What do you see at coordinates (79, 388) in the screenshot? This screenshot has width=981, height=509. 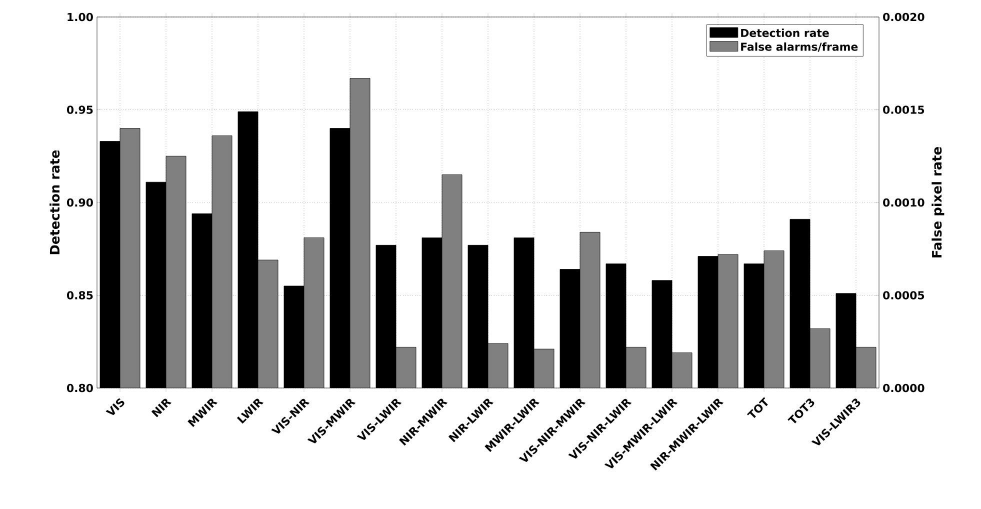 I see `y-tick-label: 0.80` at bounding box center [79, 388].